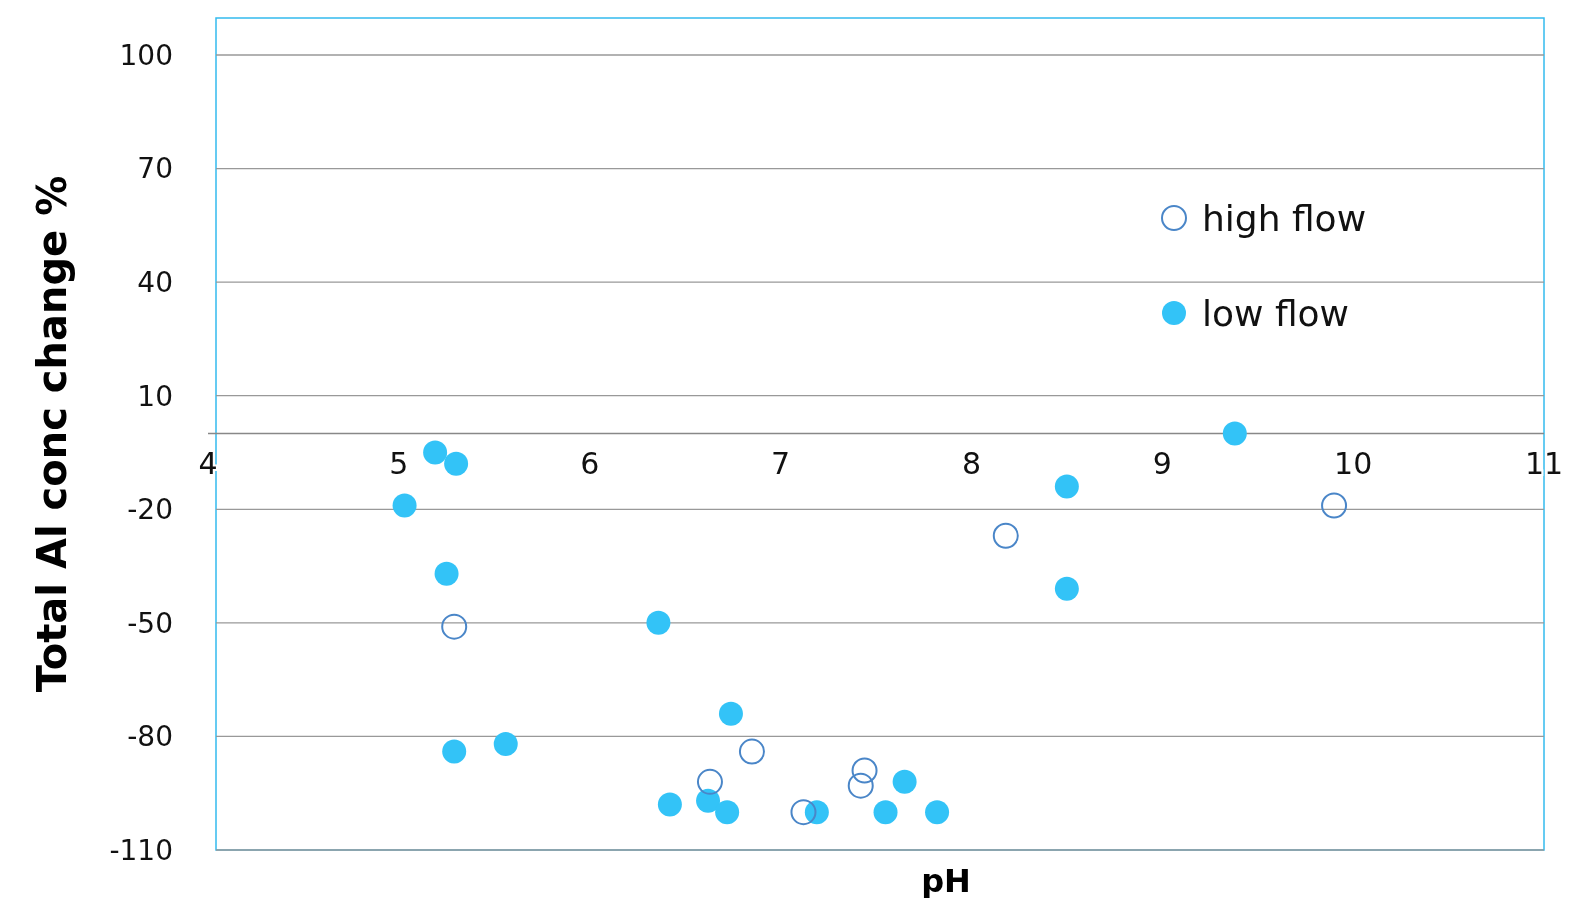 The height and width of the screenshot is (901, 1570). What do you see at coordinates (155, 282) in the screenshot?
I see `y-tick-label: 40` at bounding box center [155, 282].